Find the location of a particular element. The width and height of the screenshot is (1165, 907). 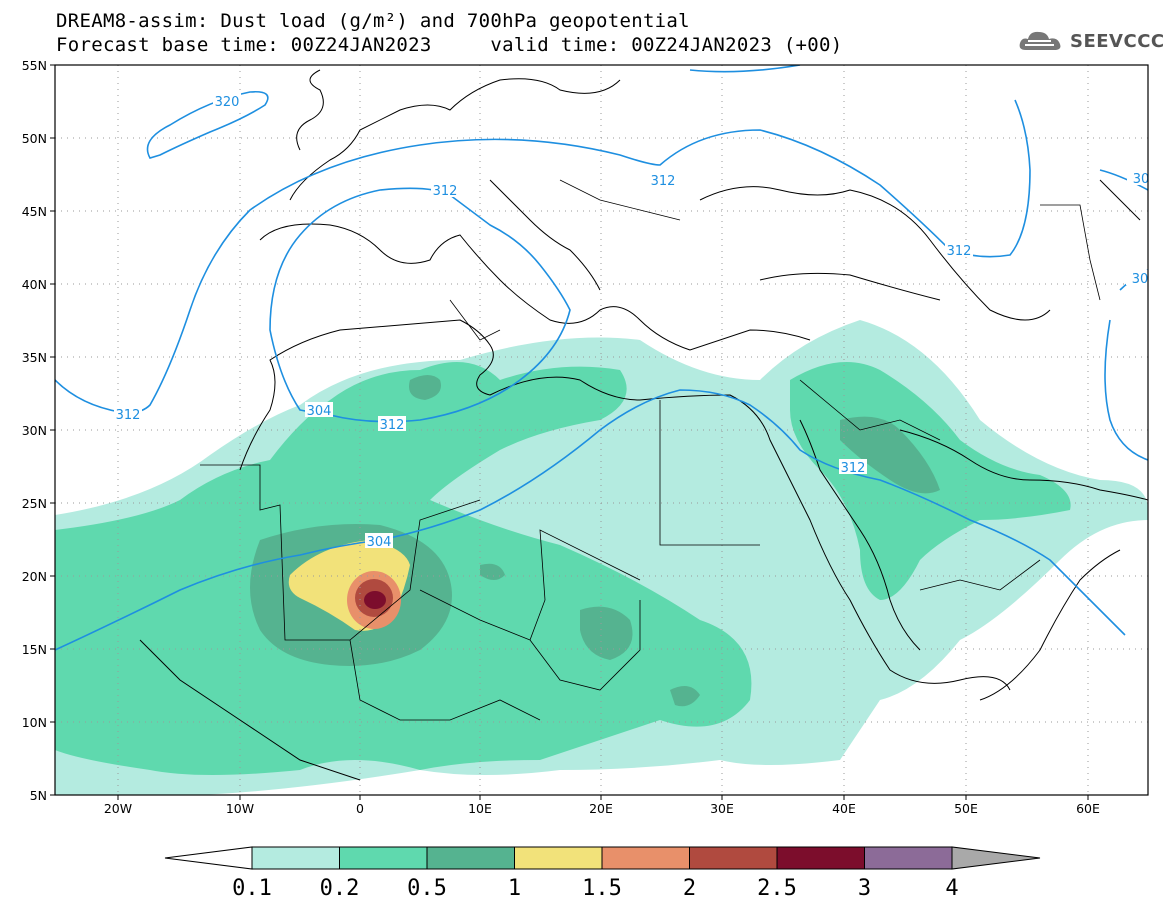

colorbar-lower-triangle is located at coordinates (208, 858).